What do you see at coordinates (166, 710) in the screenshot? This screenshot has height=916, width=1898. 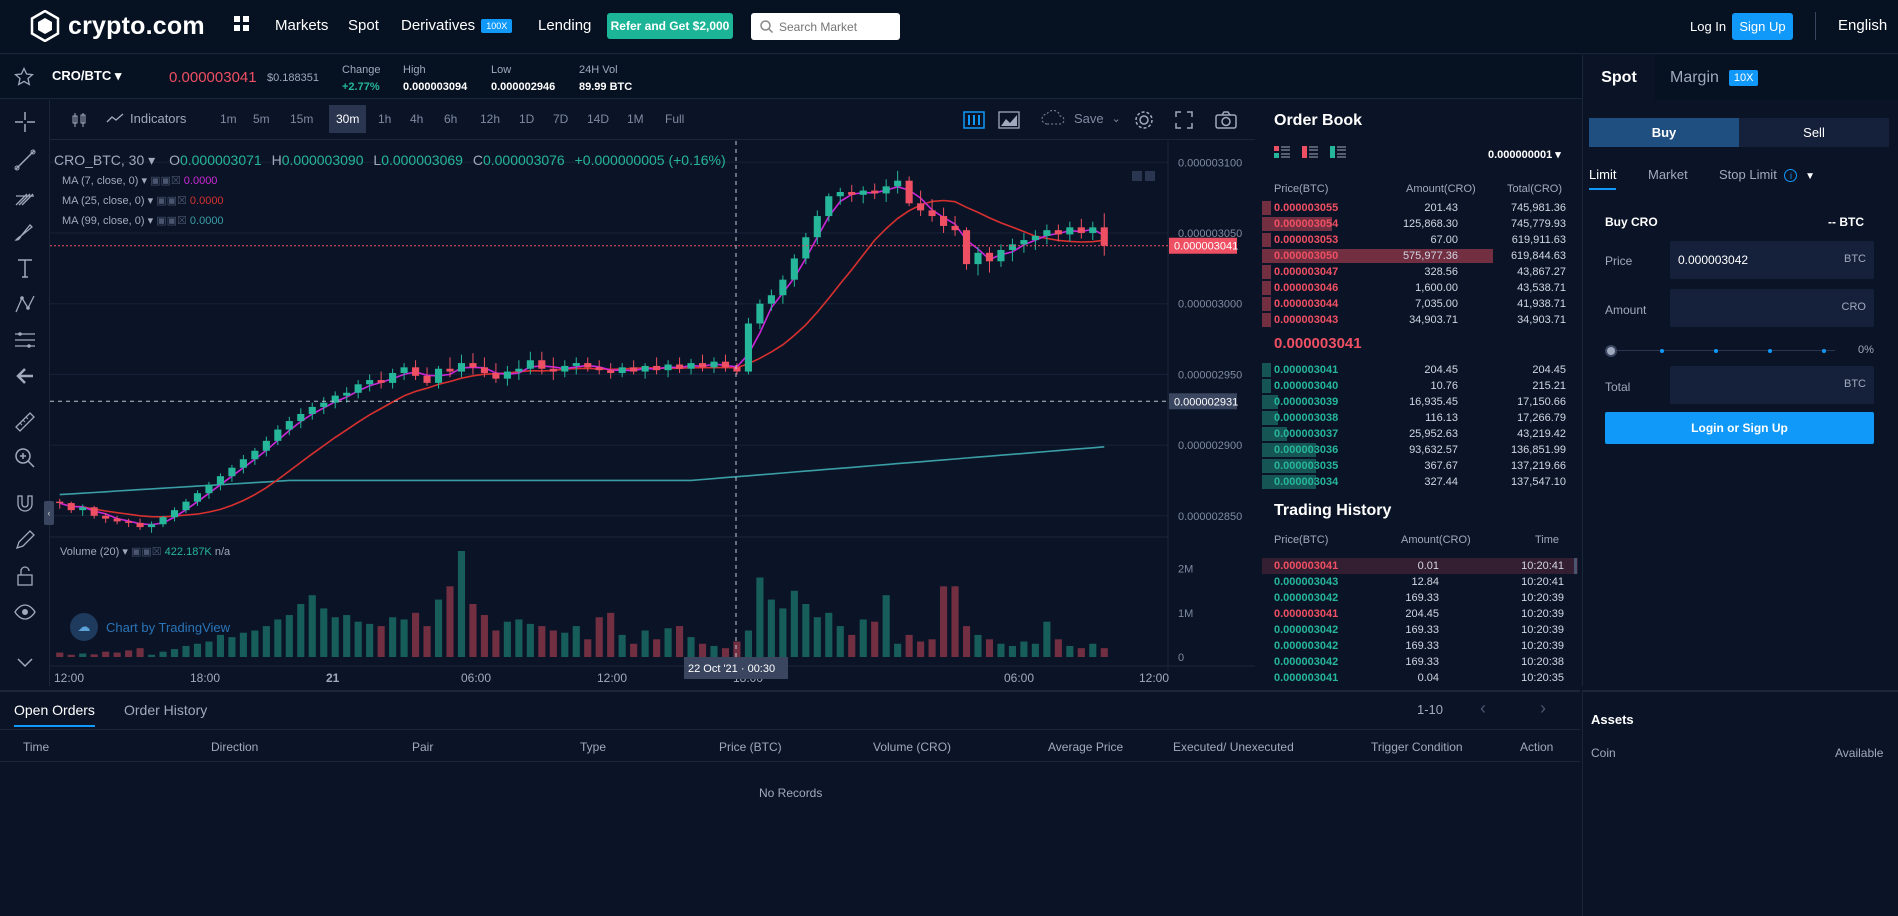 I see `tab-order-history: Order History` at bounding box center [166, 710].